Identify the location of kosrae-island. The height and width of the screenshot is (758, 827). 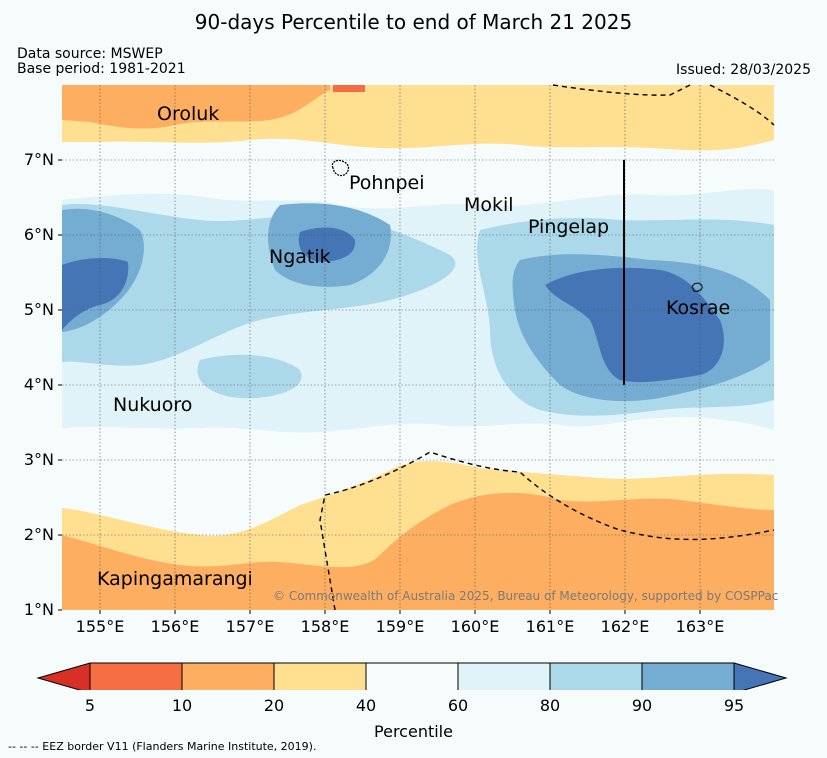
(697, 287).